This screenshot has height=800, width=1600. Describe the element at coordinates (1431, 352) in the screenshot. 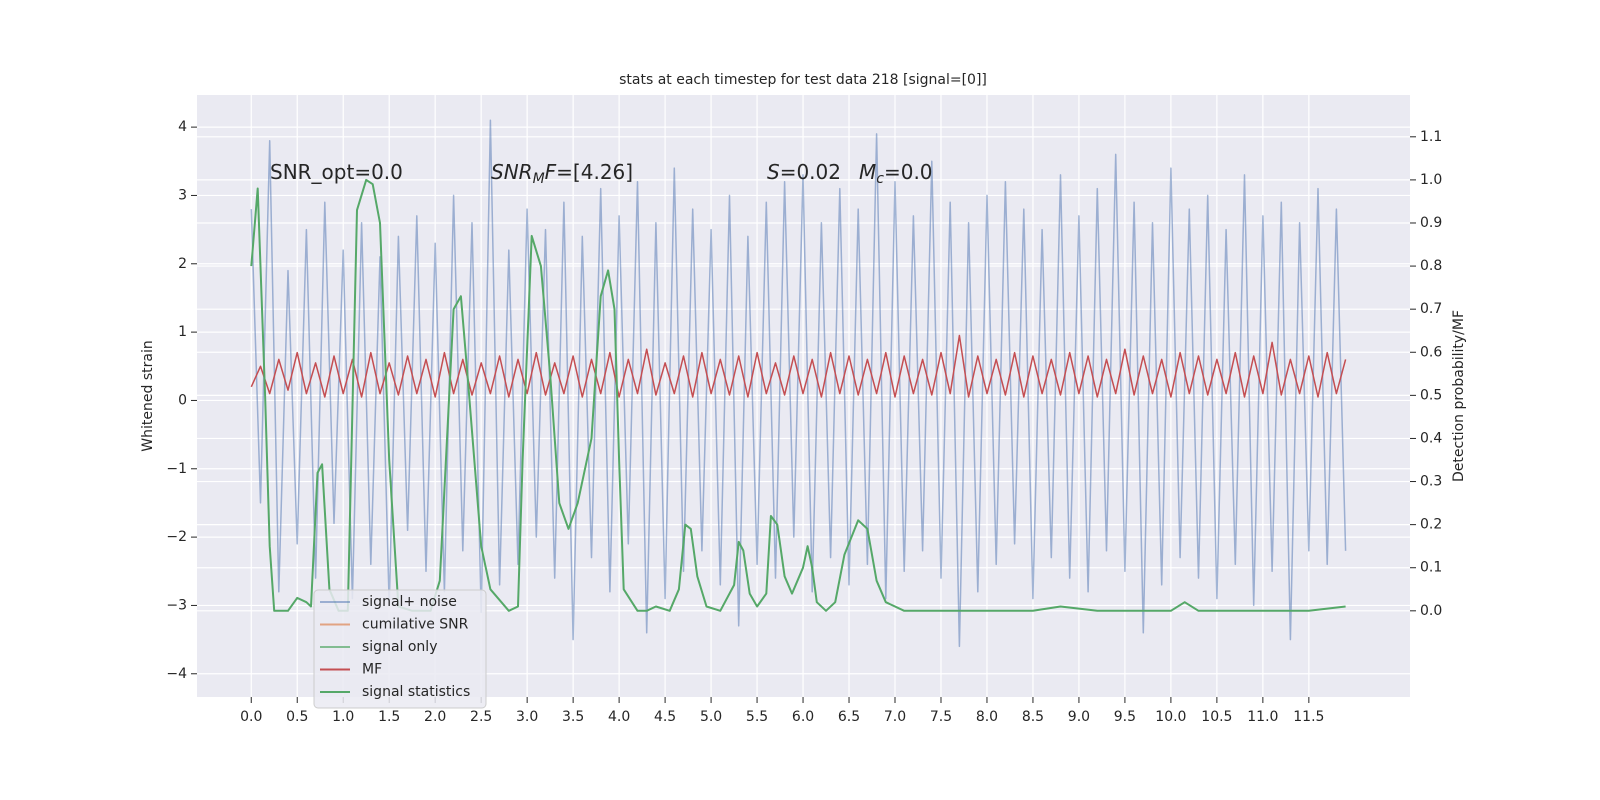

I see `y2-tick-label: 0.6` at that location.